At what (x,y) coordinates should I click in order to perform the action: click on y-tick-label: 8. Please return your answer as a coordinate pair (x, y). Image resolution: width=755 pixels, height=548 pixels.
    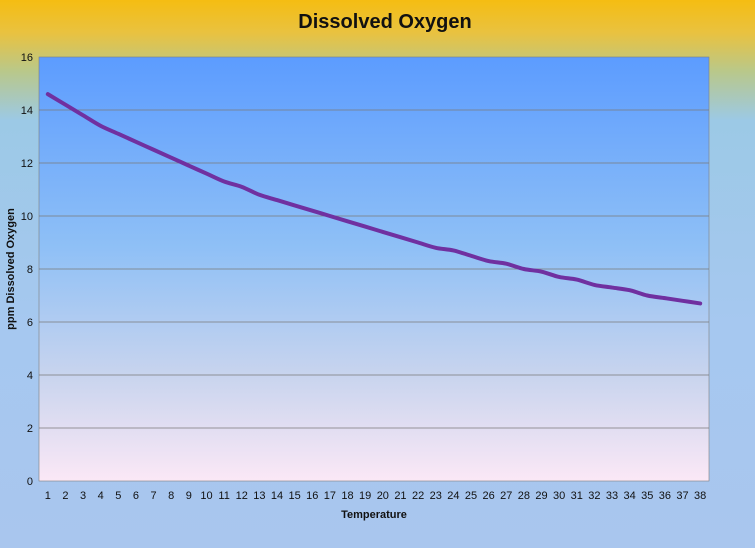
    Looking at the image, I should click on (30, 270).